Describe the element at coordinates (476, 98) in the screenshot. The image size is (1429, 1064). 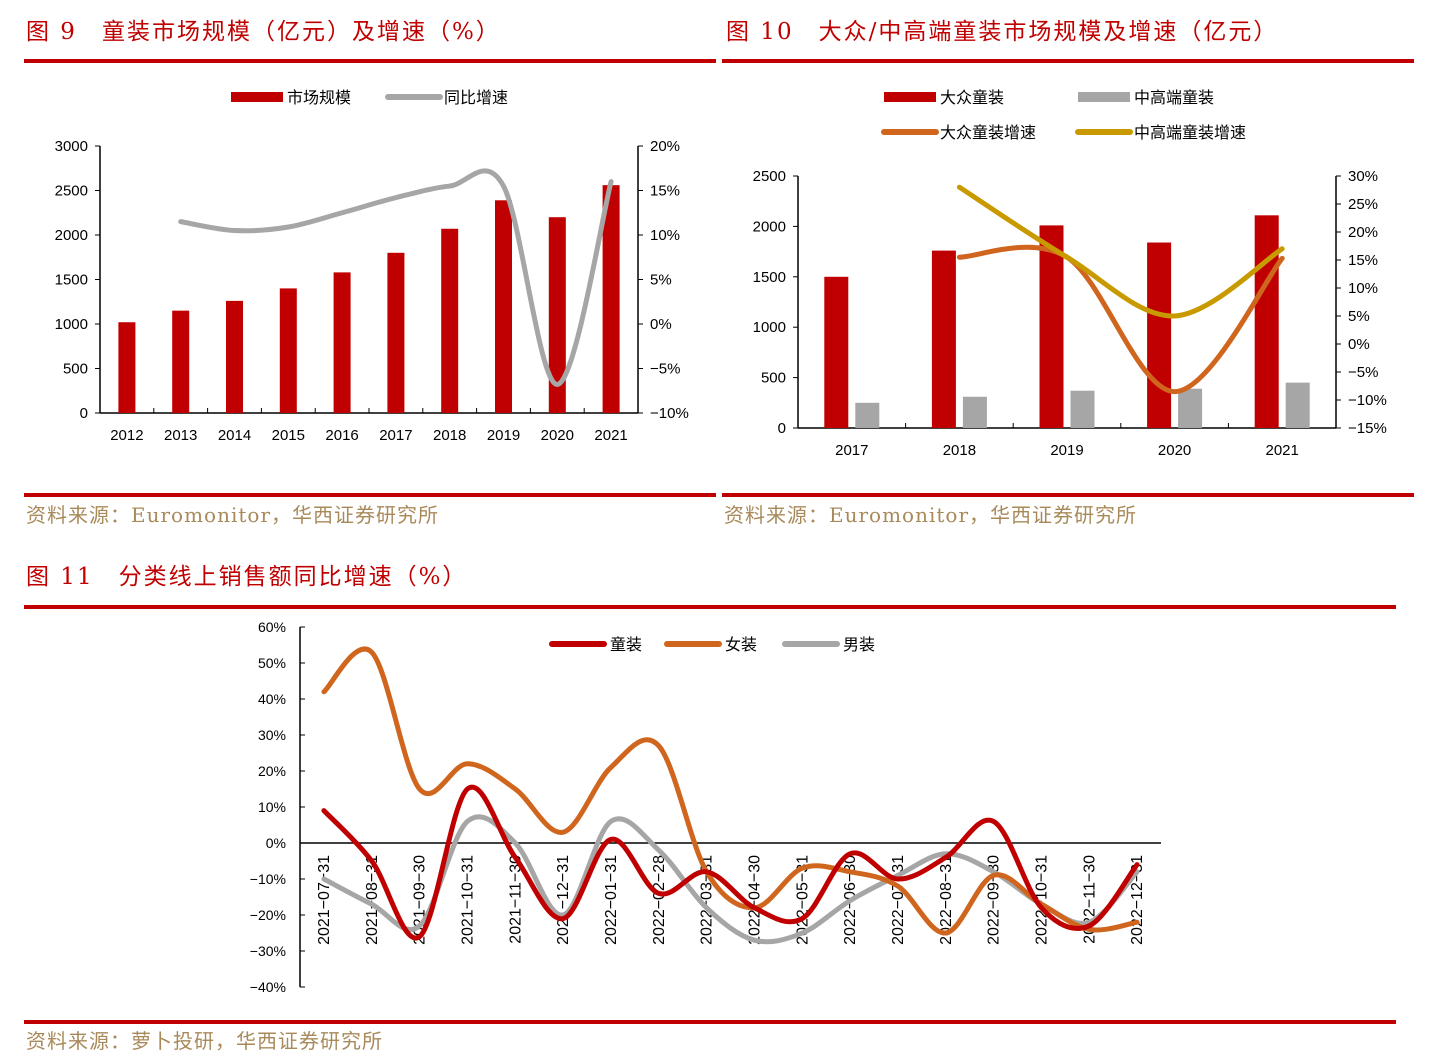
I see `svg-text: 同比增速` at that location.